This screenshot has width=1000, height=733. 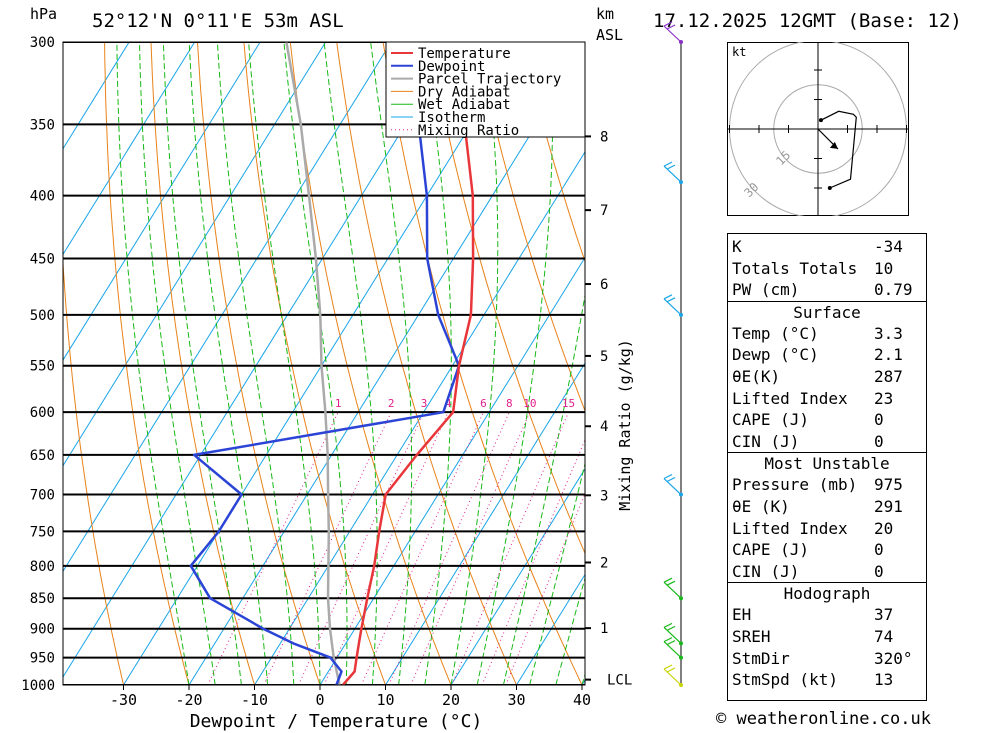 I want to click on index-section-title: Surface, so click(x=827, y=312).